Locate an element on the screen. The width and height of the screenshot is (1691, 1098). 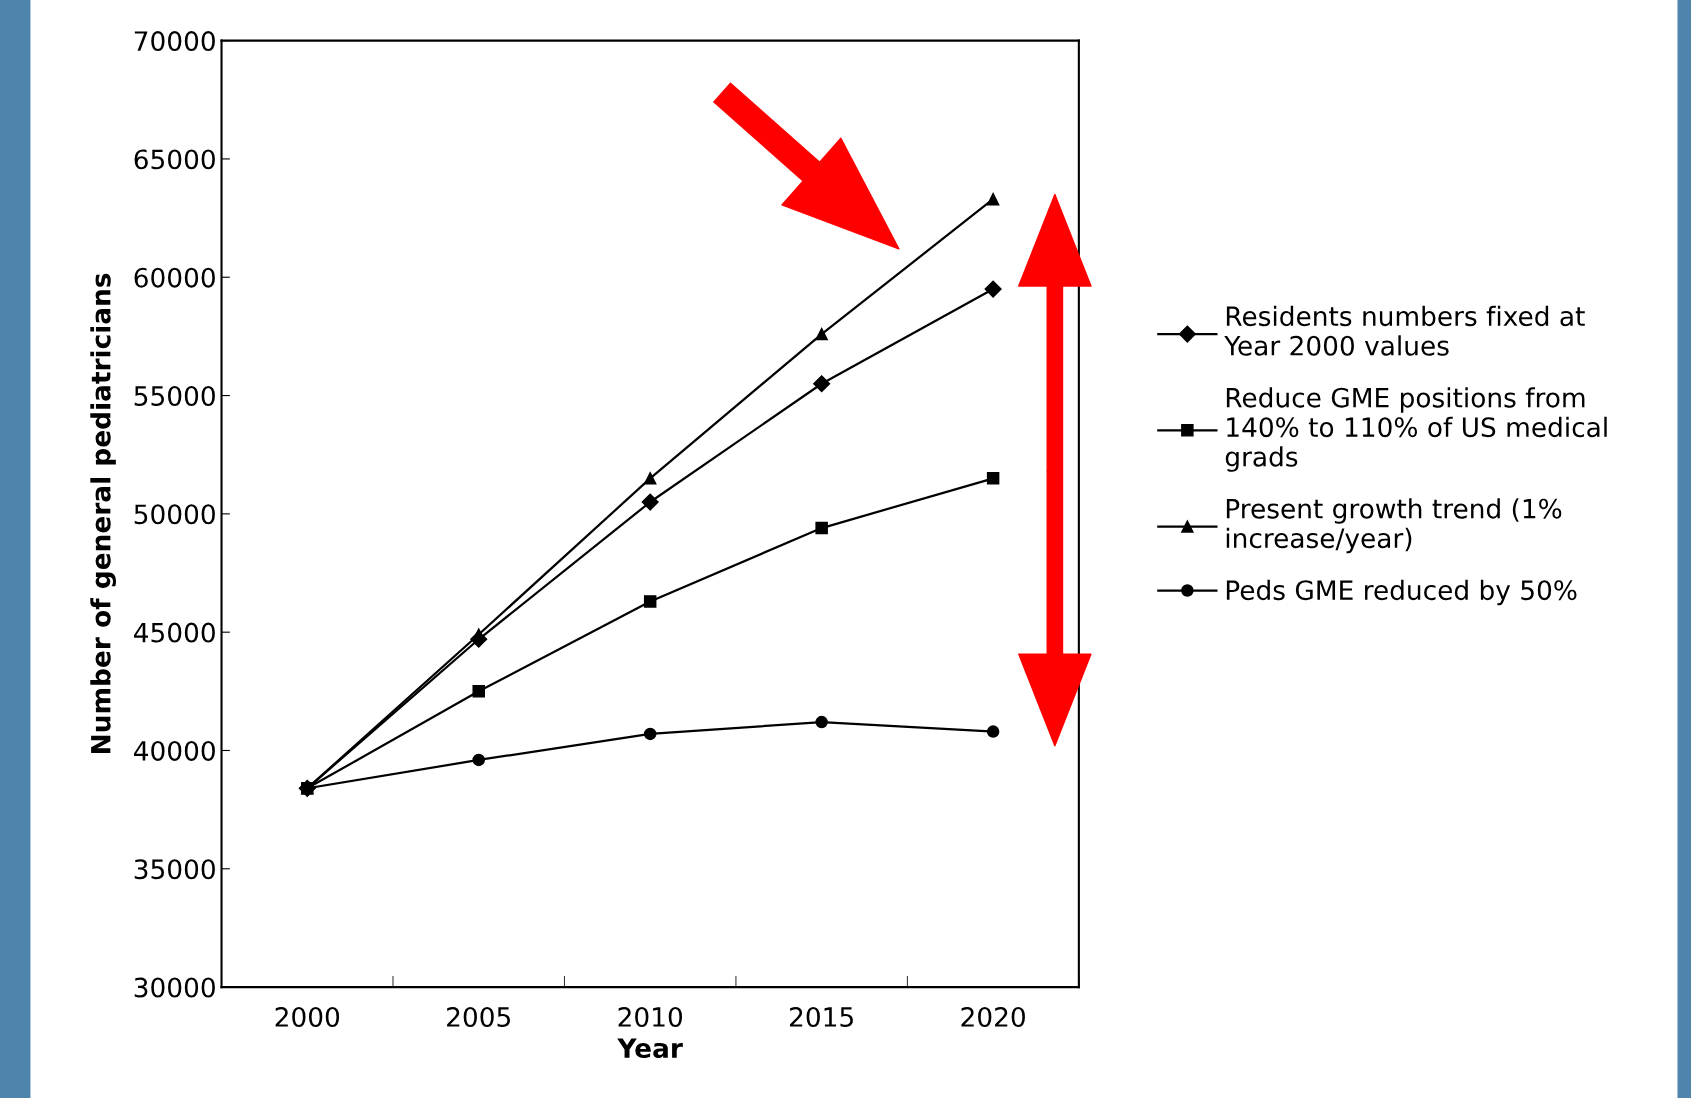
y-tick-label: 60000 is located at coordinates (174, 277).